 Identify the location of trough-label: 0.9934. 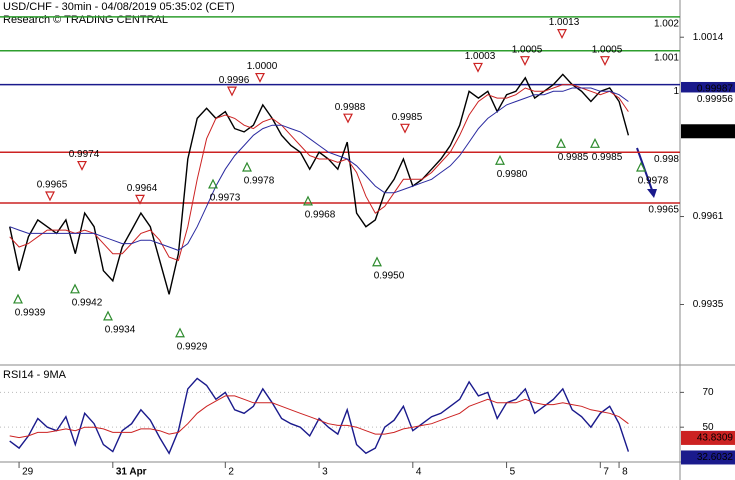
(120, 330).